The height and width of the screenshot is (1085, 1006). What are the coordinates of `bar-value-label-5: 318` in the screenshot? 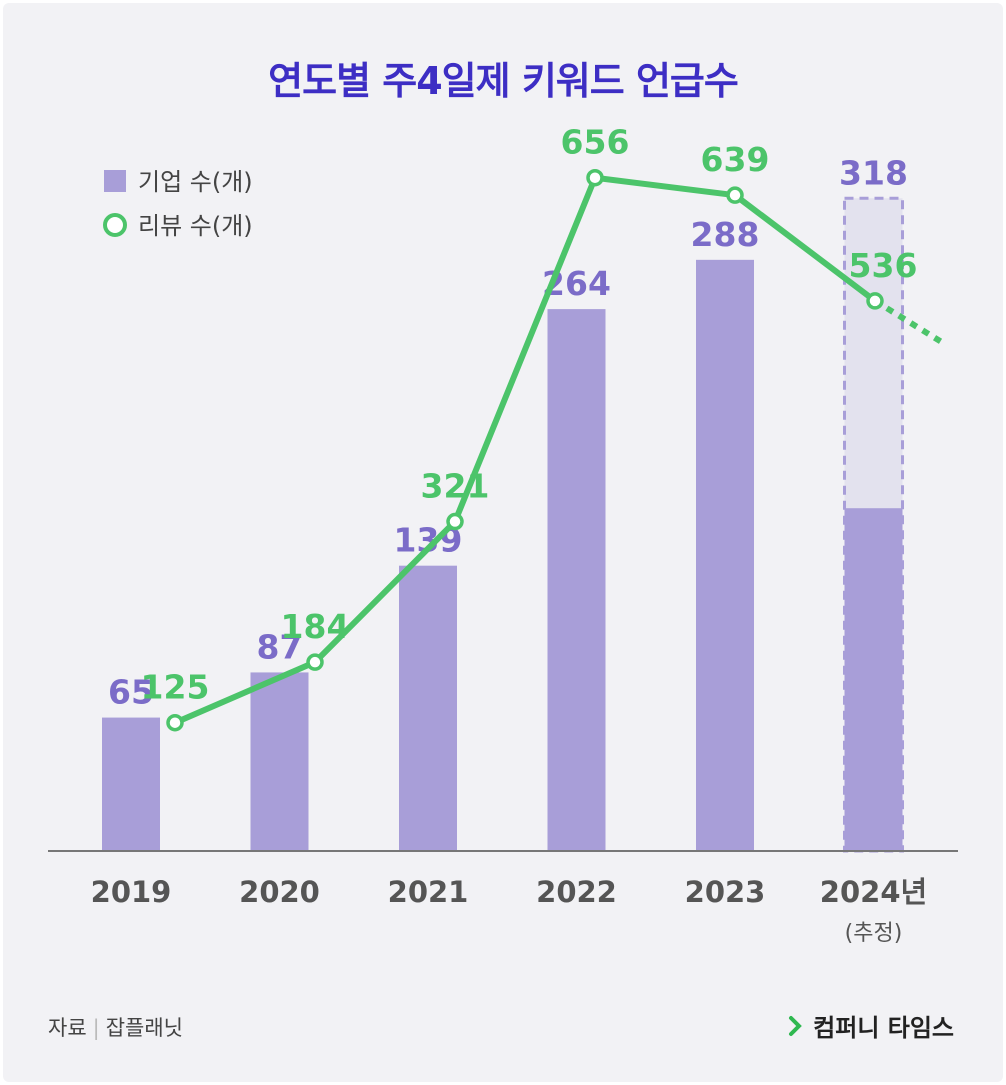 It's located at (873, 172).